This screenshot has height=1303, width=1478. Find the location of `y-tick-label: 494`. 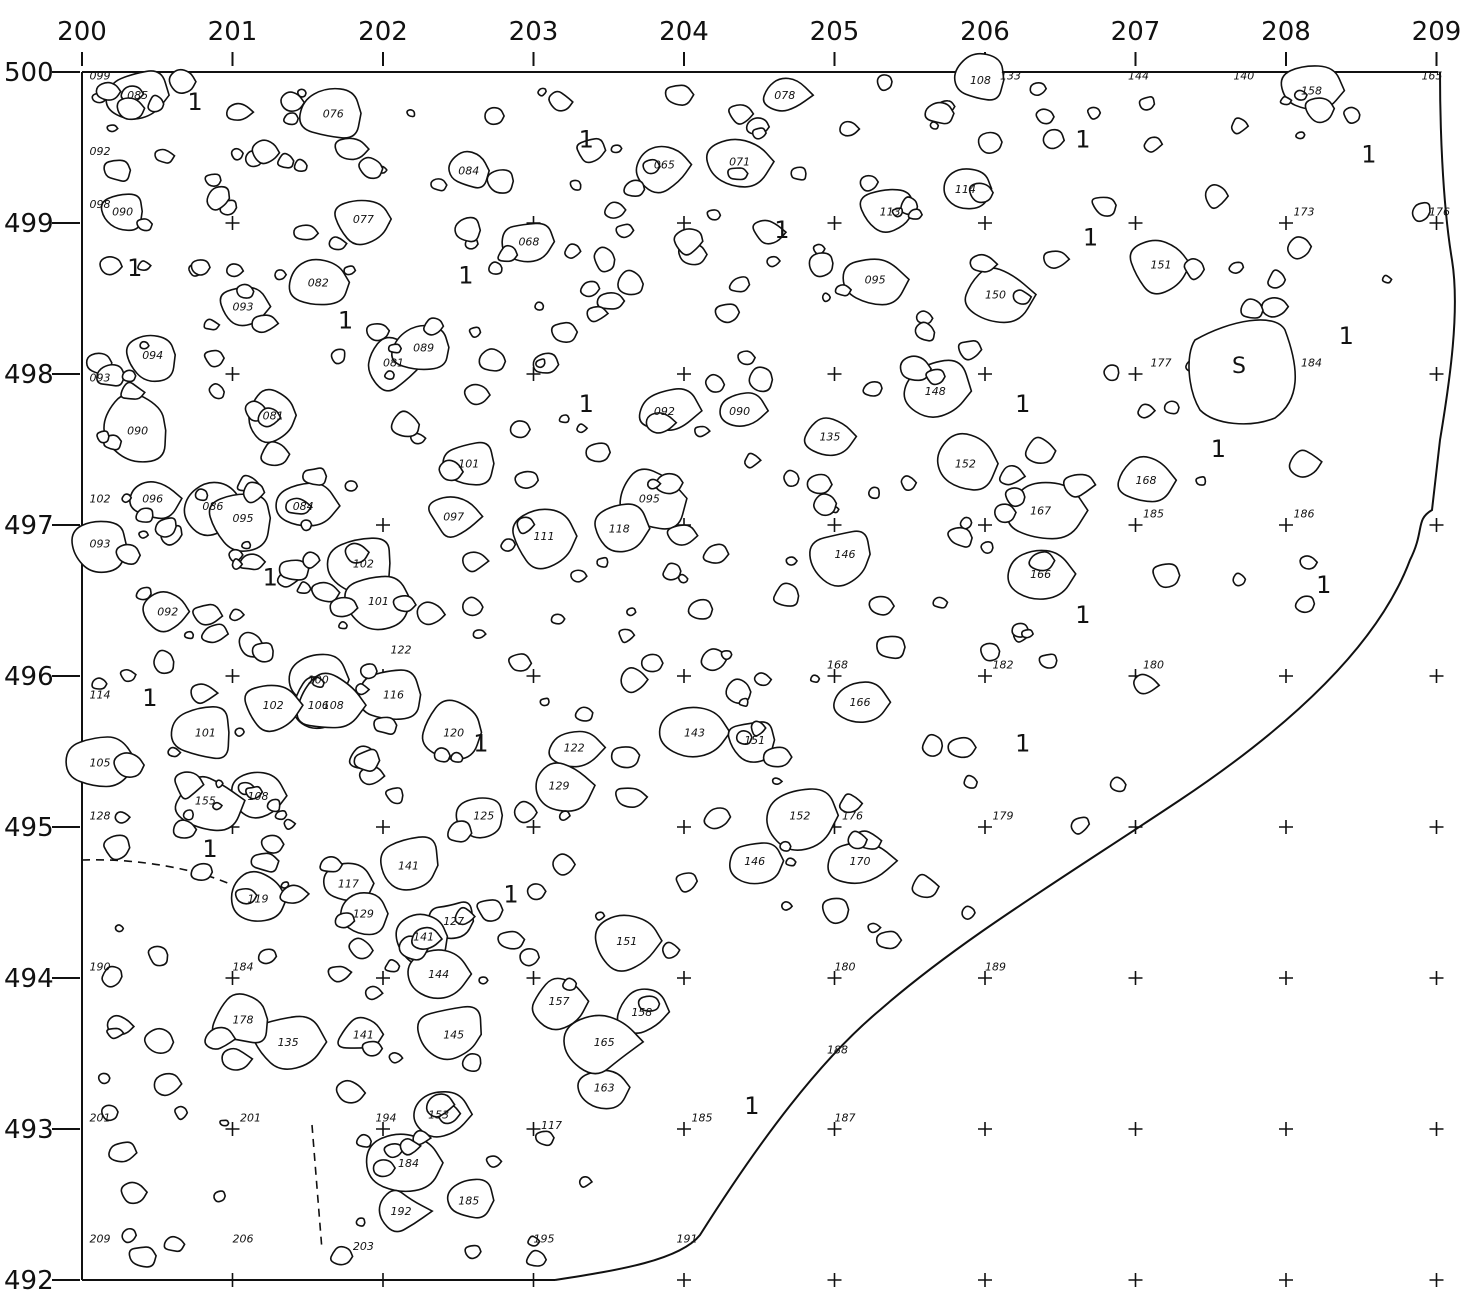

y-tick-label: 494 is located at coordinates (29, 979).